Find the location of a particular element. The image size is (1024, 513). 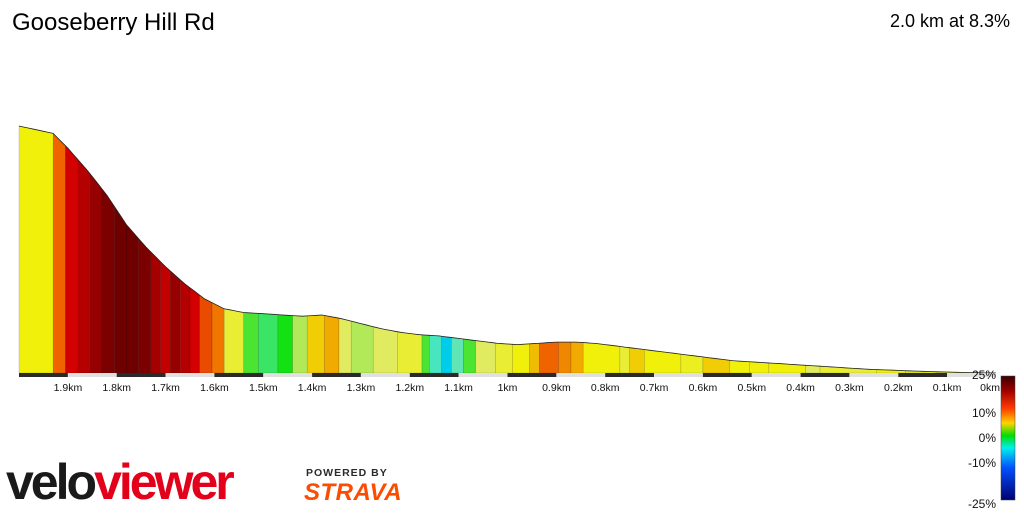

distance-tick-label: 1.5km is located at coordinates (263, 388).